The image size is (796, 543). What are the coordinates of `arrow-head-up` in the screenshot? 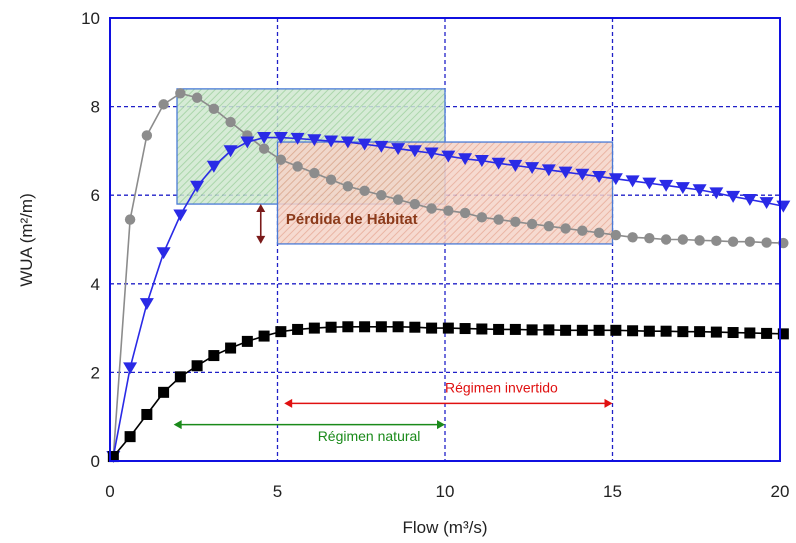 It's located at (261, 208).